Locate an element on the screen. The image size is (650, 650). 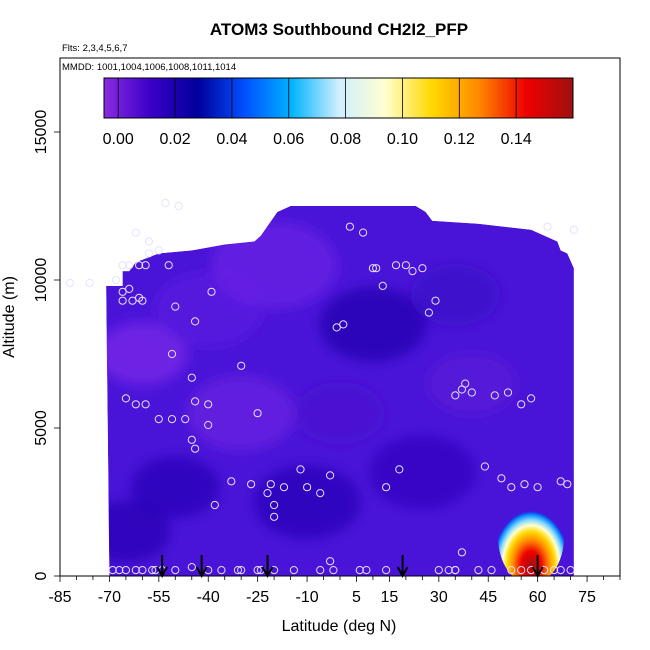
x-tick-label: 30 is located at coordinates (439, 597).